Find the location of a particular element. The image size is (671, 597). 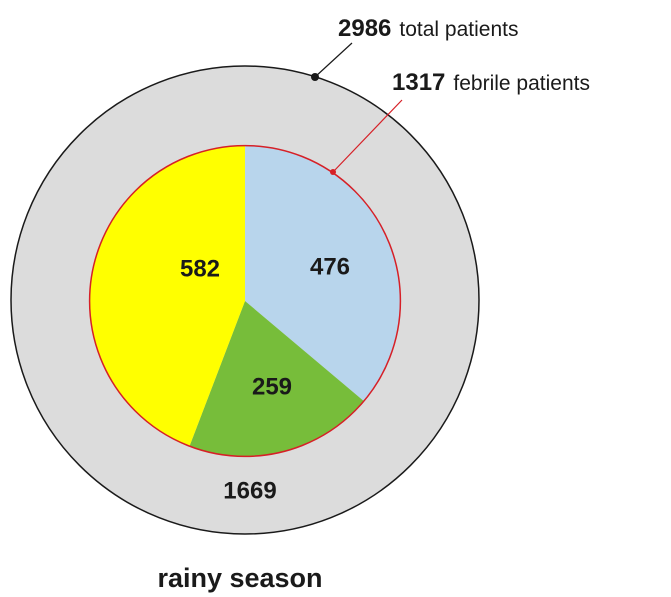

subtotal-dot is located at coordinates (333, 172).